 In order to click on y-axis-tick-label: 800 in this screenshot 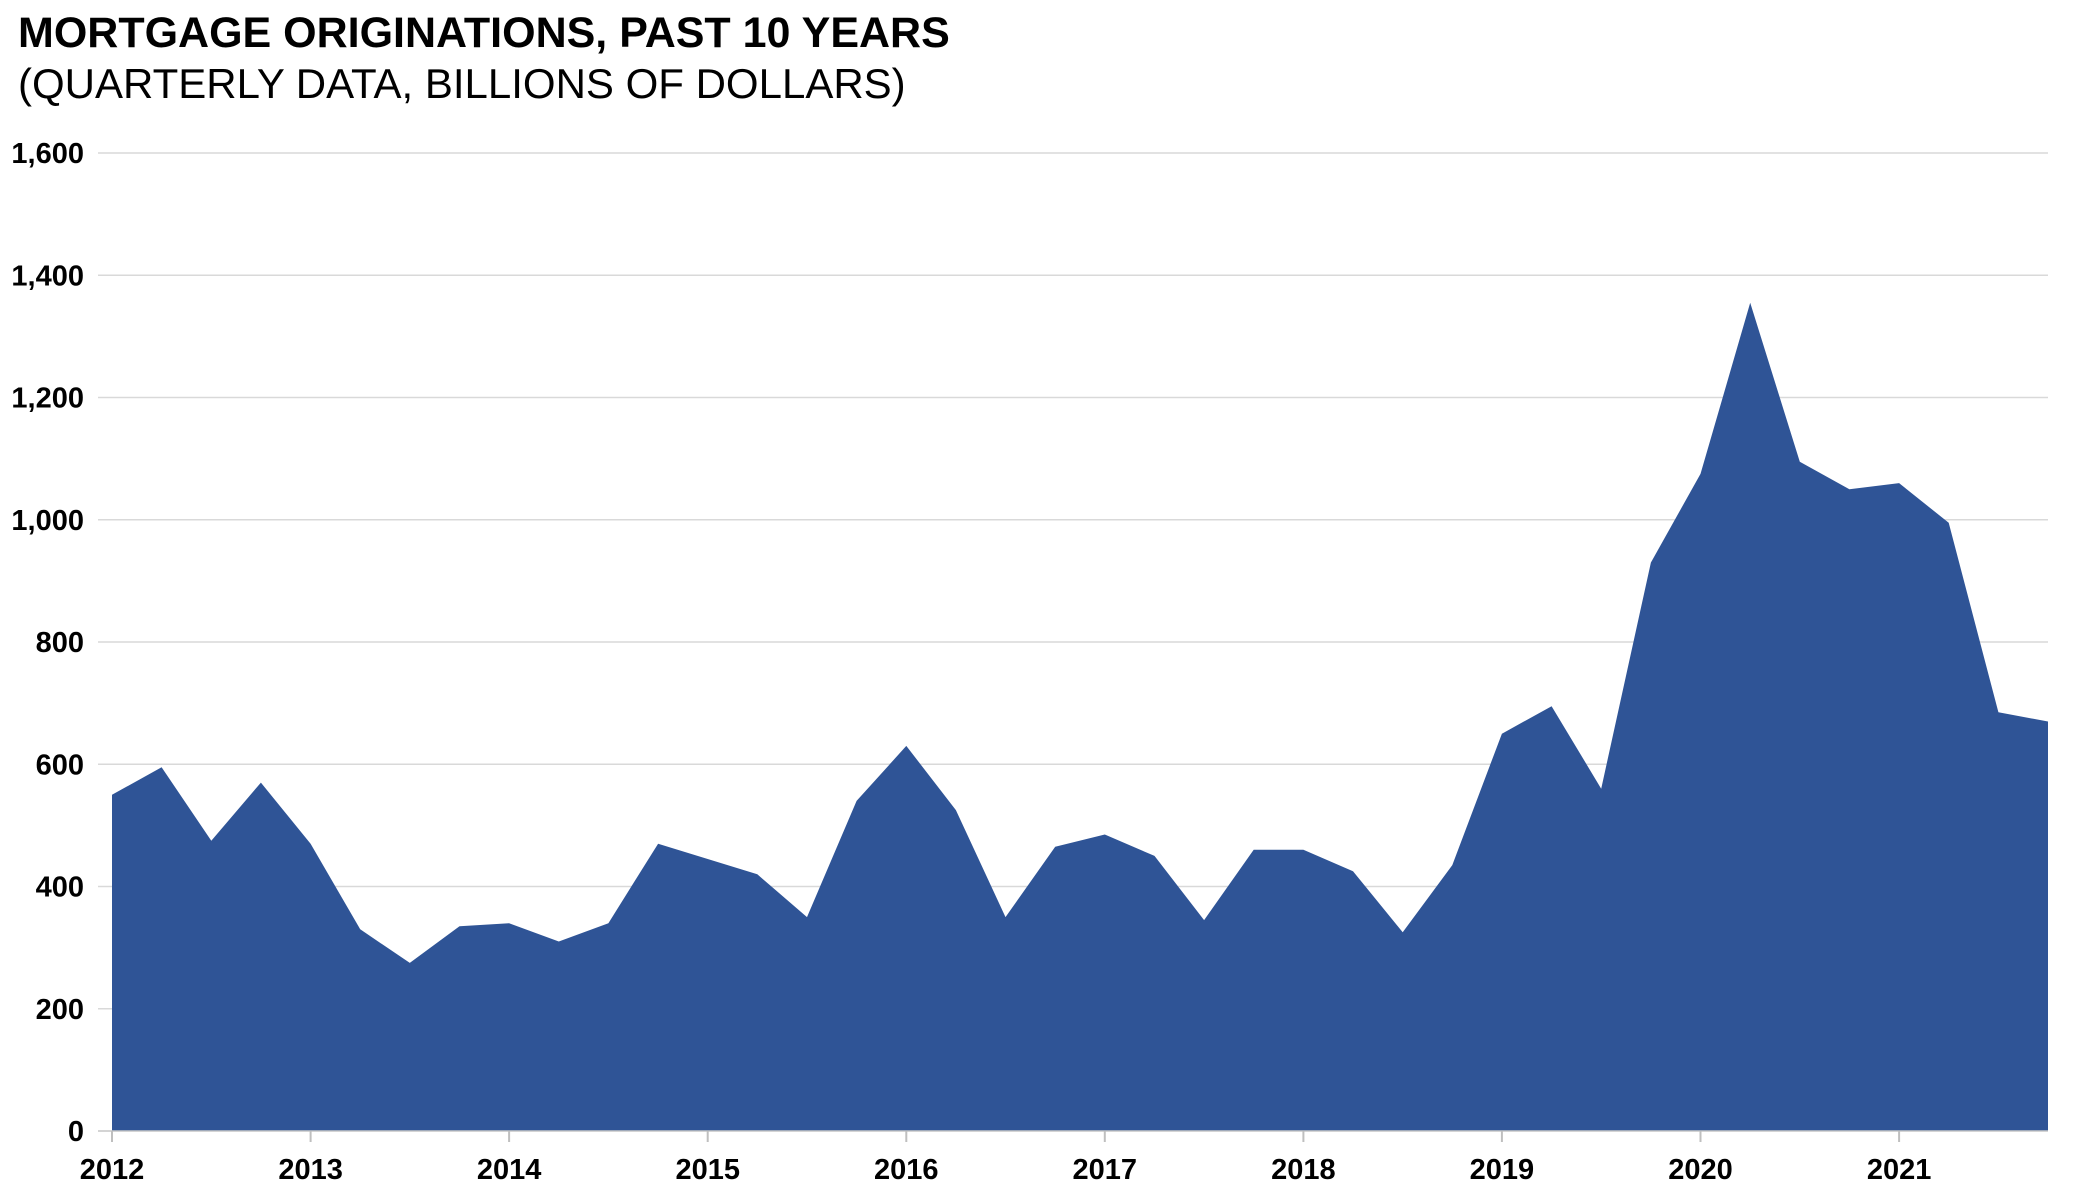, I will do `click(60, 643)`.